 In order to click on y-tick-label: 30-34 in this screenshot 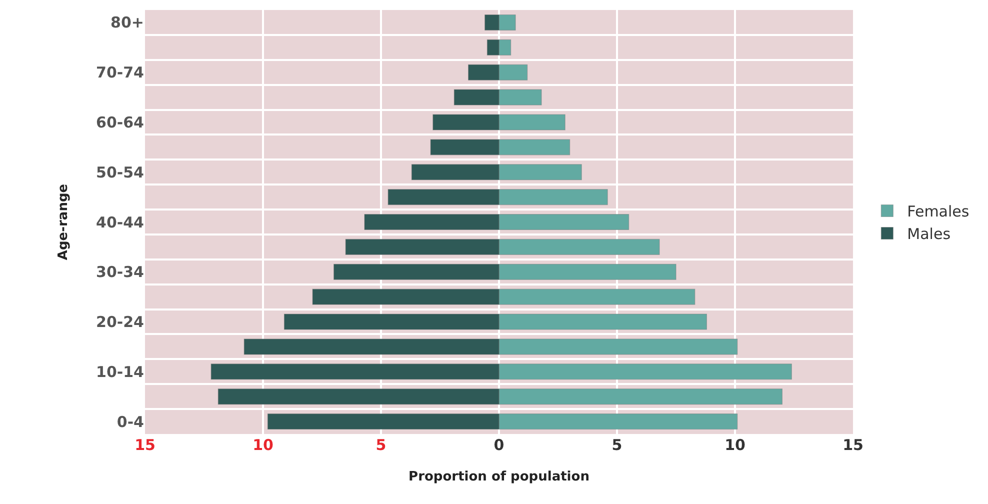, I will do `click(120, 272)`.